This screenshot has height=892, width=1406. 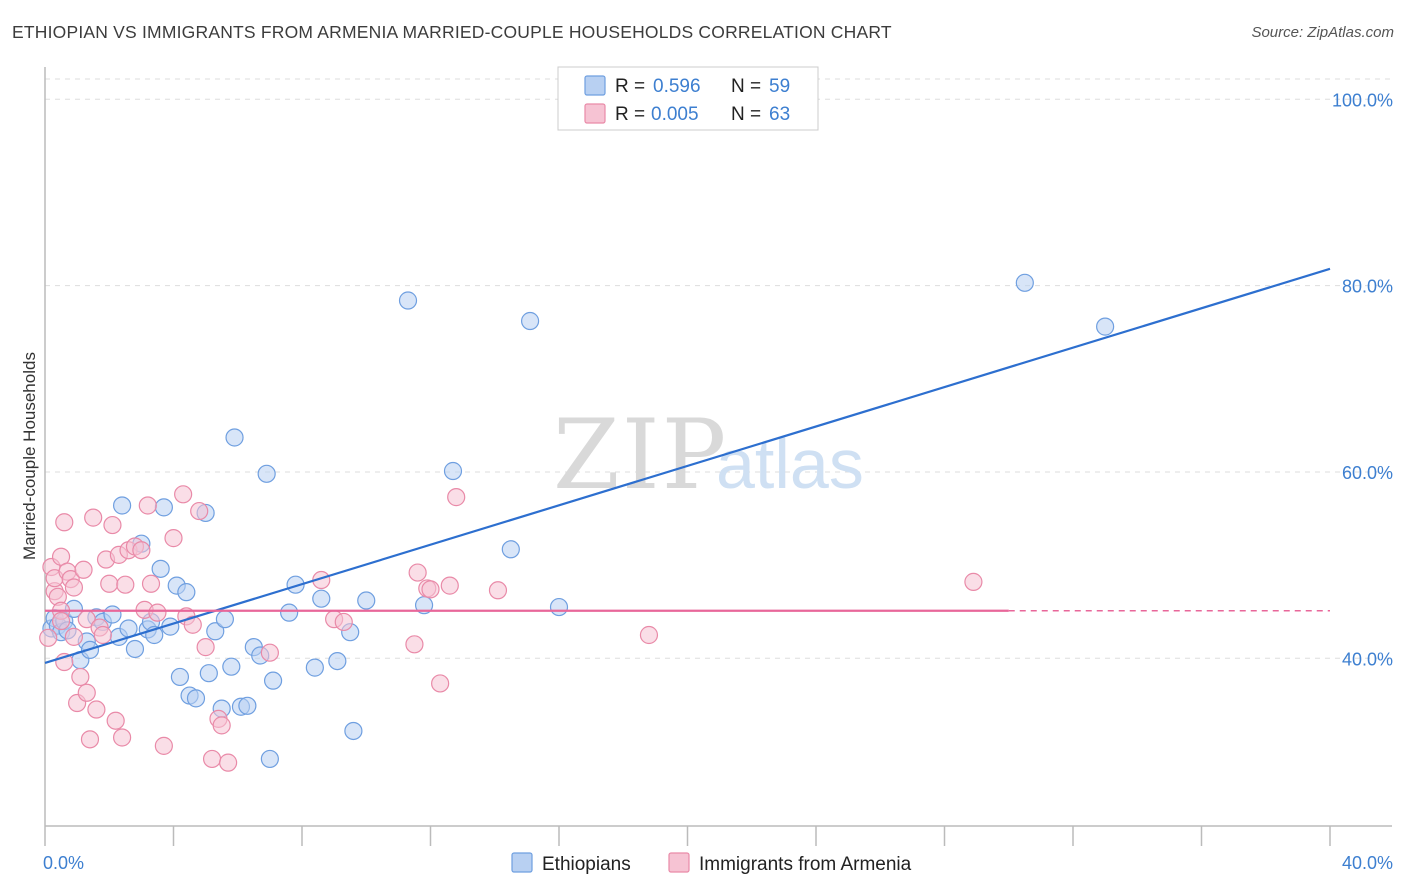 I want to click on bottom-legend-swatch-armenia, so click(x=679, y=862).